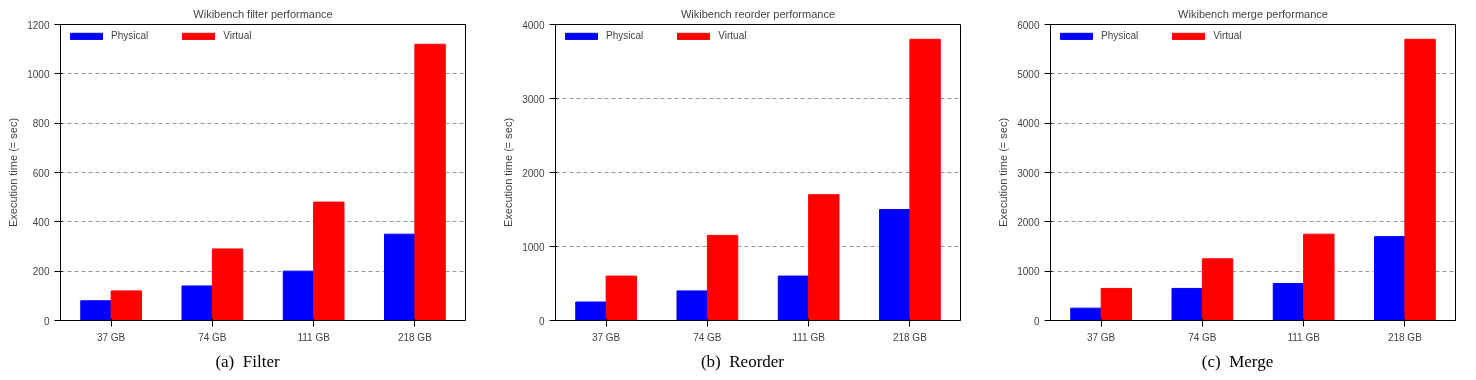 Image resolution: width=1476 pixels, height=380 pixels. Describe the element at coordinates (1028, 74) in the screenshot. I see `y-tick-label: 5000` at that location.